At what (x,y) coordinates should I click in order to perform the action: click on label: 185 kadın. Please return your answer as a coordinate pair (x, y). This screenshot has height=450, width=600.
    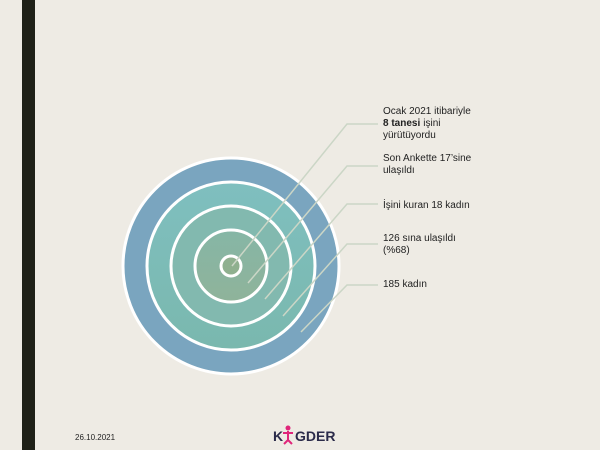
    Looking at the image, I should click on (405, 284).